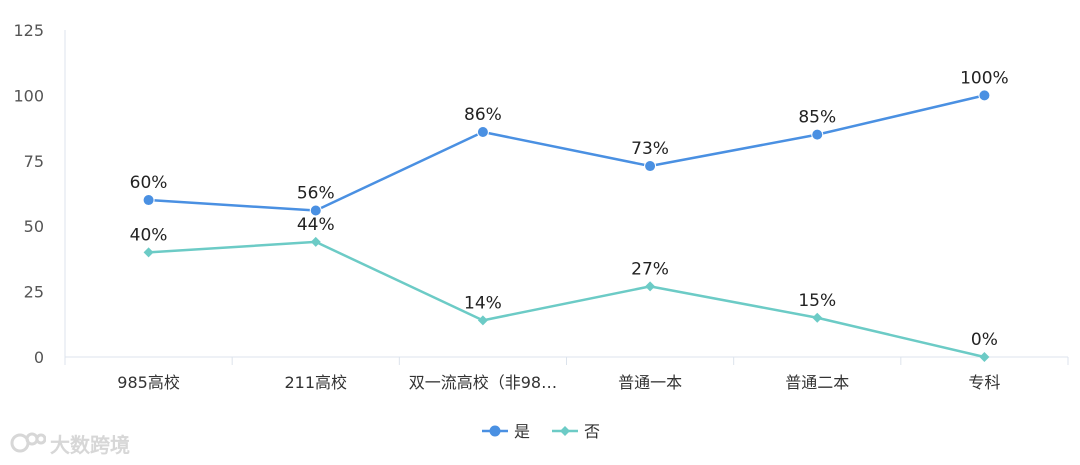  What do you see at coordinates (39, 357) in the screenshot?
I see `y-tick-label: 0` at bounding box center [39, 357].